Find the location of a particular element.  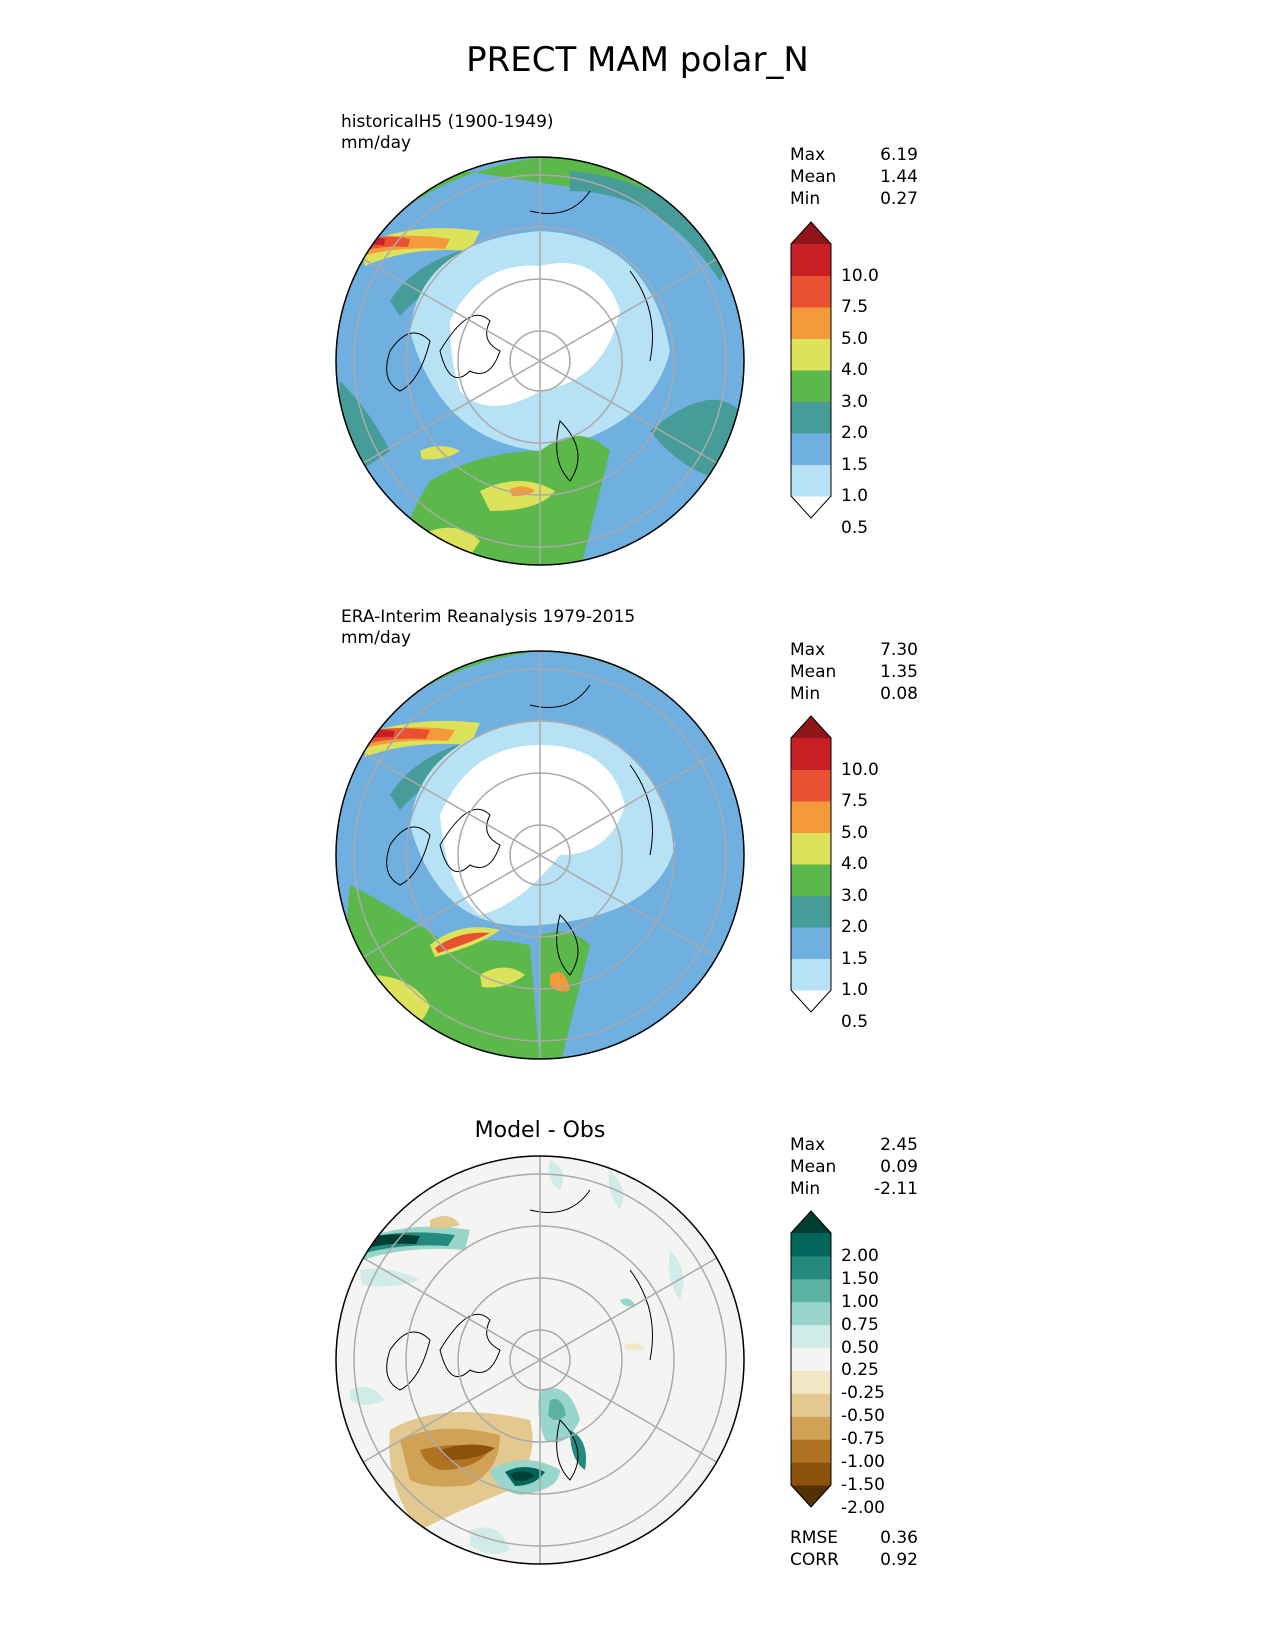

panel-3-title: Model - Obs is located at coordinates (540, 1130).